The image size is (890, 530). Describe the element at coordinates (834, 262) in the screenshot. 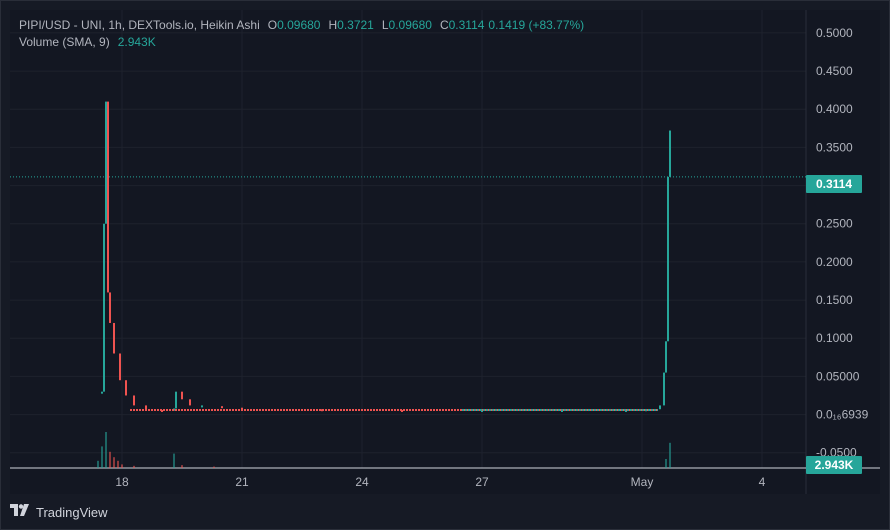

I see `y-tick-label: 0.2000` at that location.